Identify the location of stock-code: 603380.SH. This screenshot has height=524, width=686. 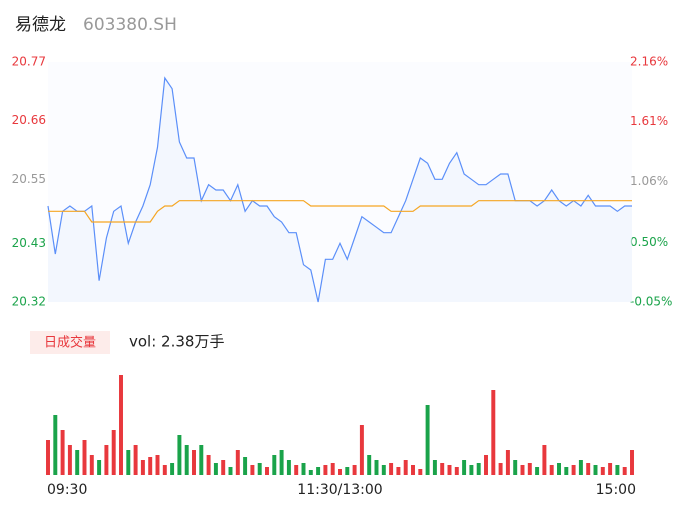
(130, 25).